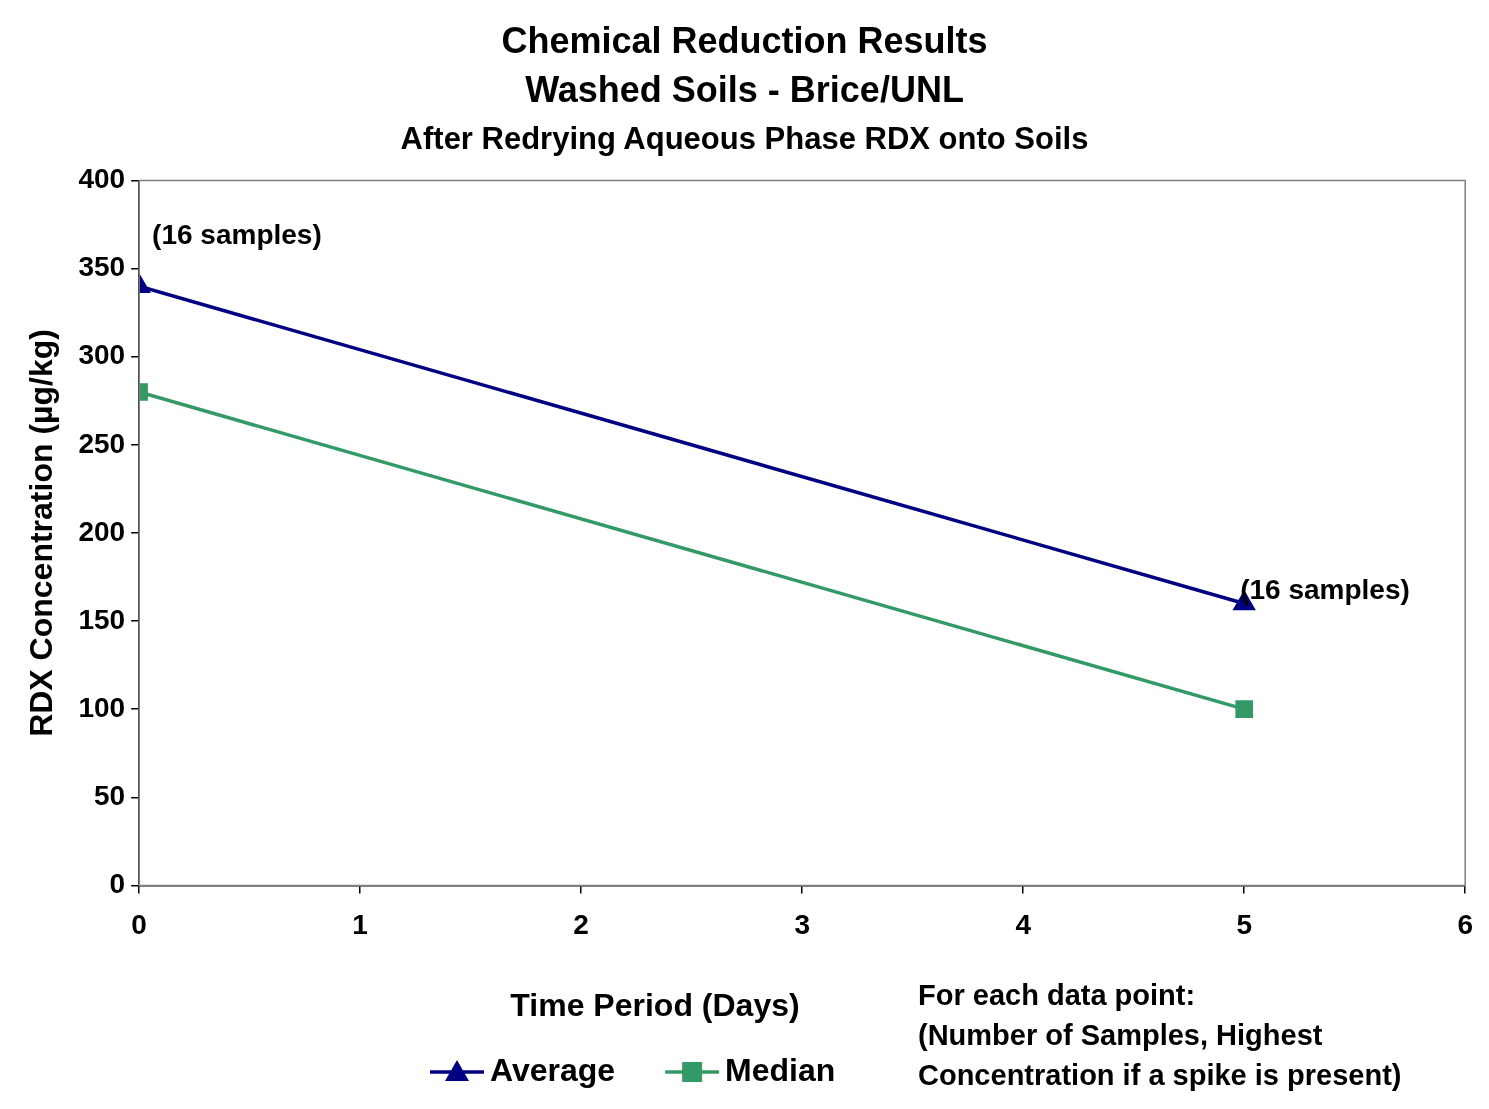 This screenshot has width=1489, height=1109. I want to click on y-tick-label: 400, so click(102, 179).